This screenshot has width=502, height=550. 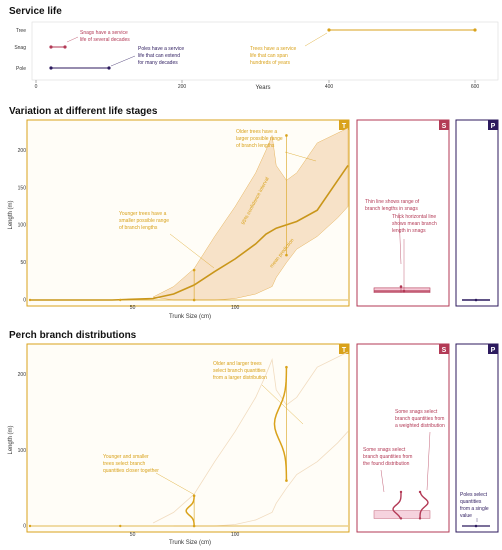 I want to click on x-tick-label: 0, so click(x=36, y=87).